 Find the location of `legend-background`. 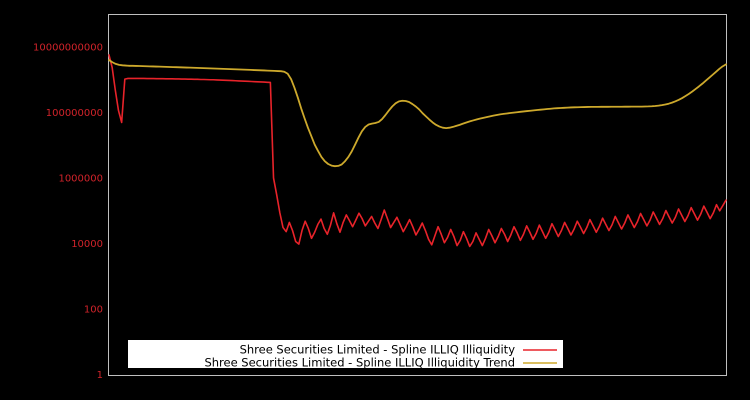

legend-background is located at coordinates (345, 354).